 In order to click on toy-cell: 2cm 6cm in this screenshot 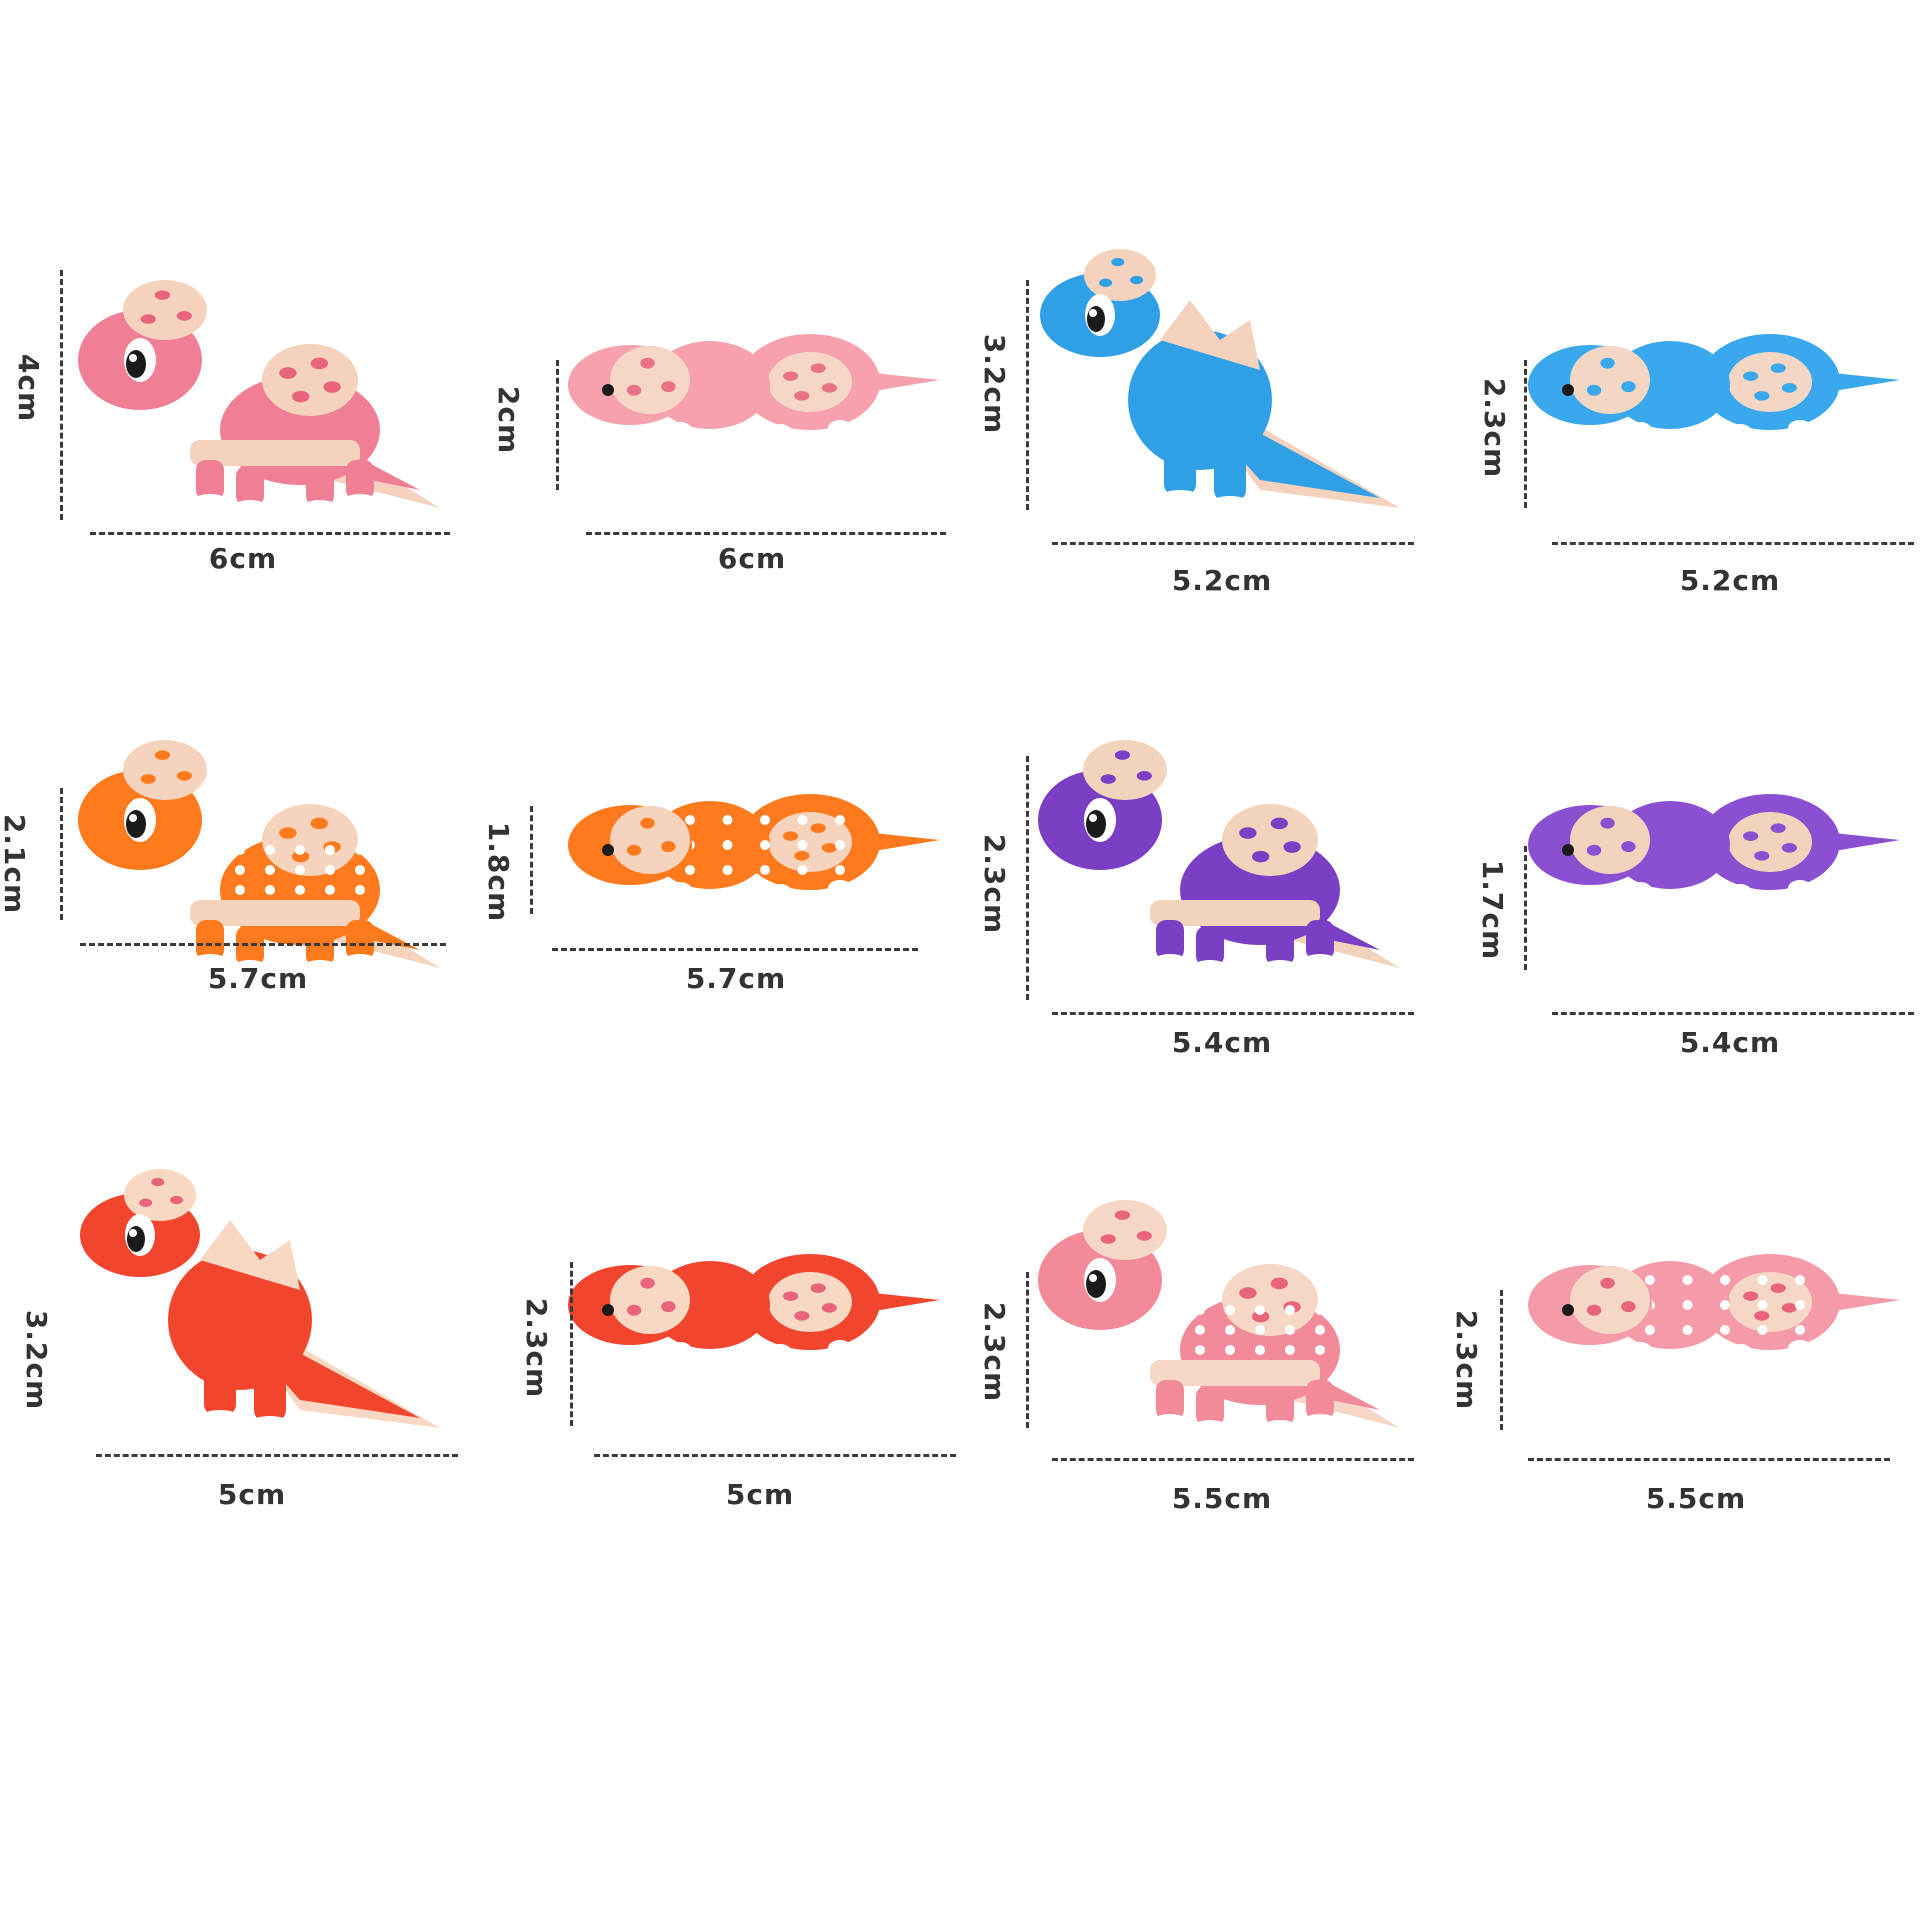, I will do `click(720, 460)`.